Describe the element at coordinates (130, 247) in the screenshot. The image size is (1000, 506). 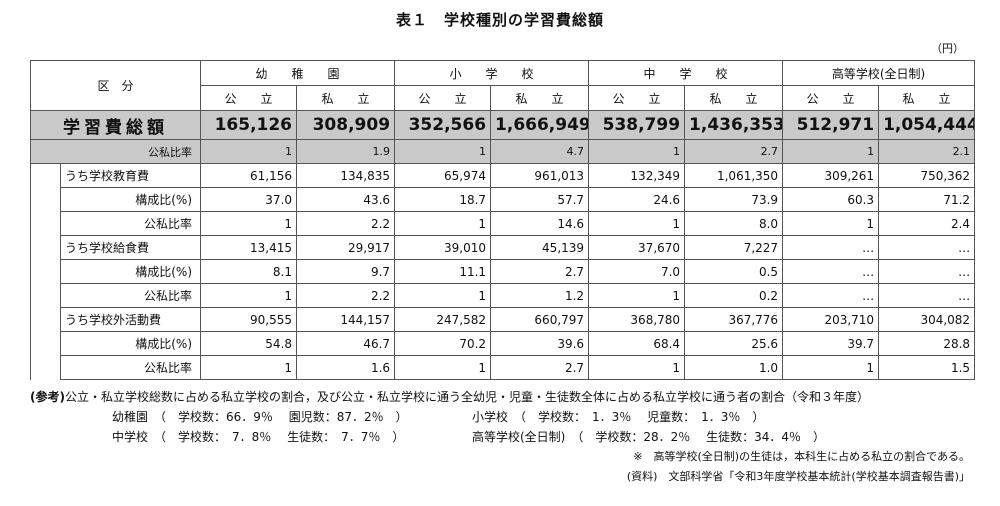
I see `section-label: うち学校給食費` at that location.